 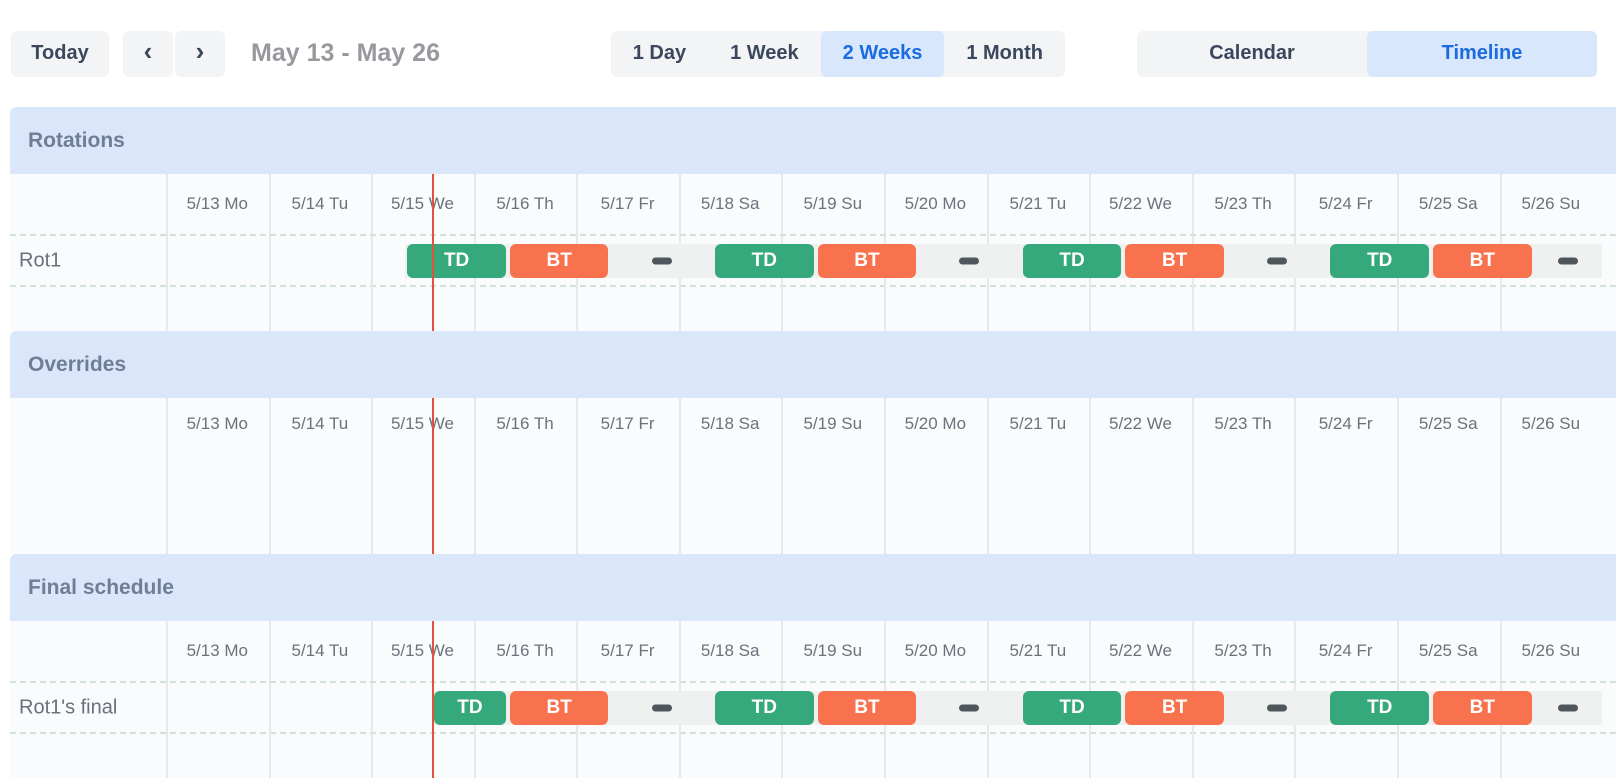 I want to click on trailing-row, so click(x=813, y=308).